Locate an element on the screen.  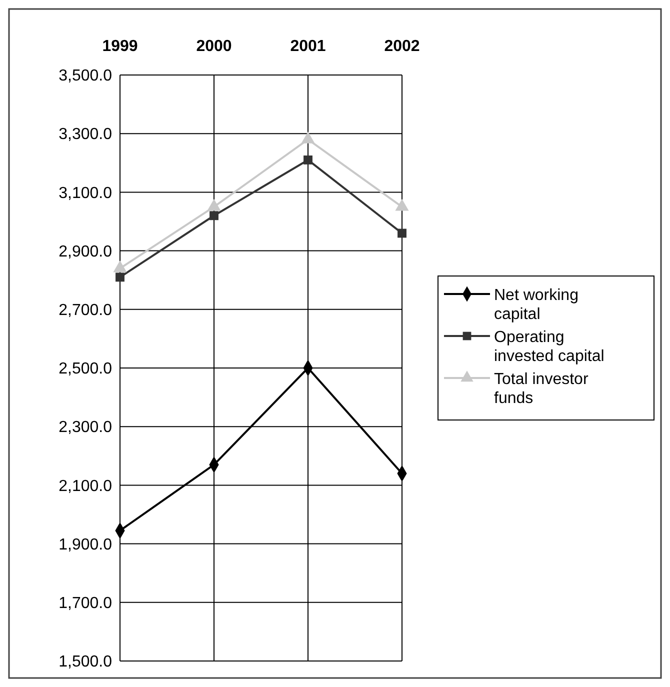
y-tick-label: 2,500.0 is located at coordinates (85, 369).